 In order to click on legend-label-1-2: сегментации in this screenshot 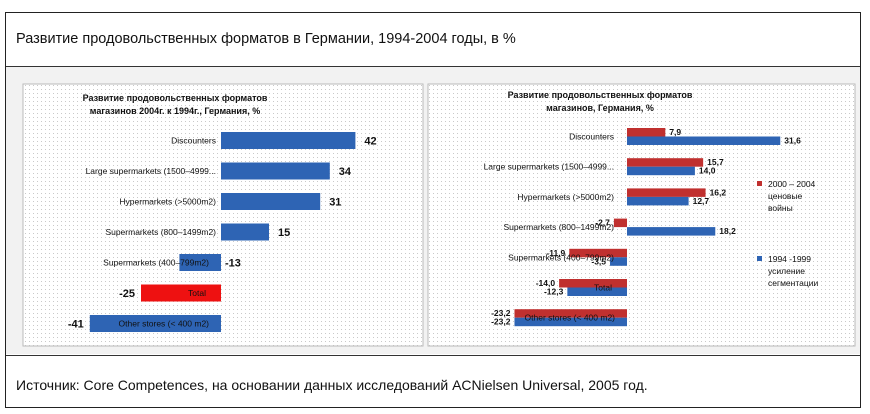, I will do `click(793, 283)`.